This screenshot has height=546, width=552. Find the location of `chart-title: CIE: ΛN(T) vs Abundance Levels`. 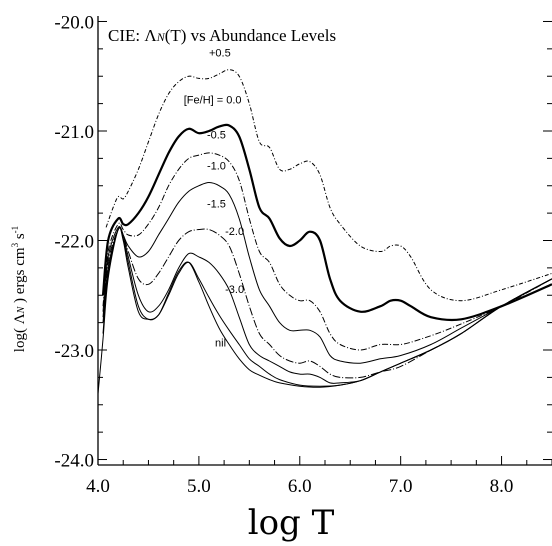

chart-title: CIE: ΛN(T) vs Abundance Levels is located at coordinates (222, 35).